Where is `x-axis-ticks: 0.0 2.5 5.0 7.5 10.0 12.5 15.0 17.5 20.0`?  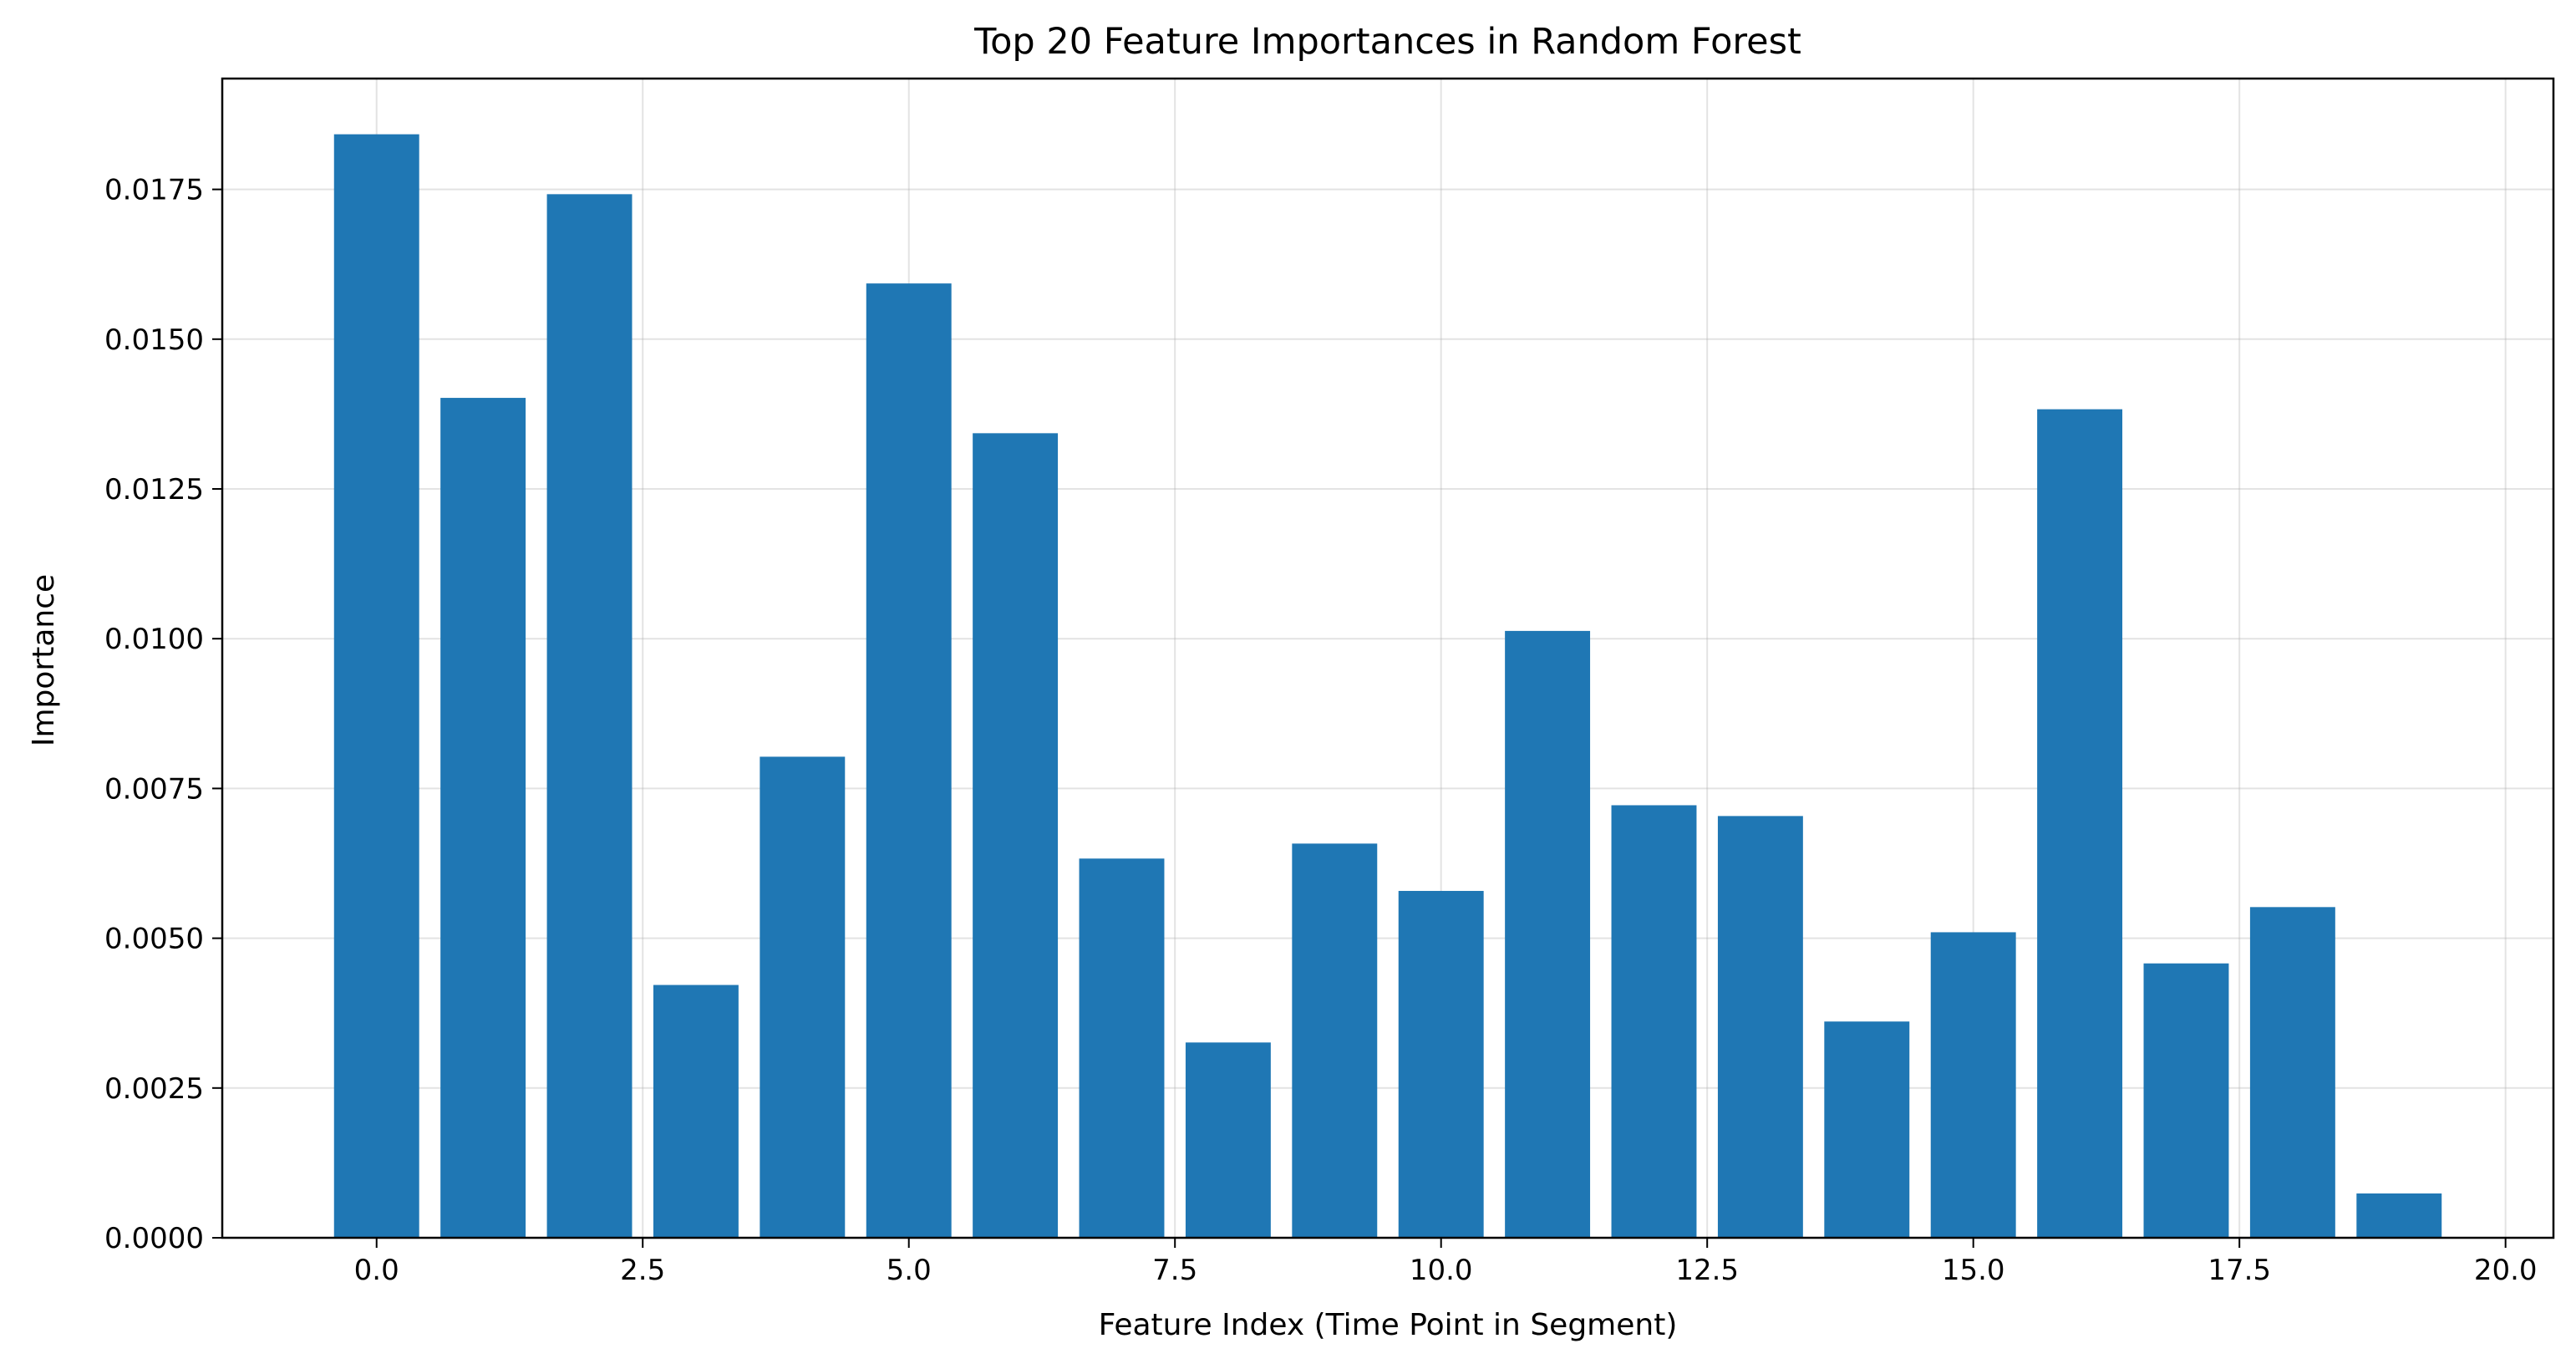 x-axis-ticks: 0.0 2.5 5.0 7.5 10.0 12.5 15.0 17.5 20.0 is located at coordinates (1446, 1263).